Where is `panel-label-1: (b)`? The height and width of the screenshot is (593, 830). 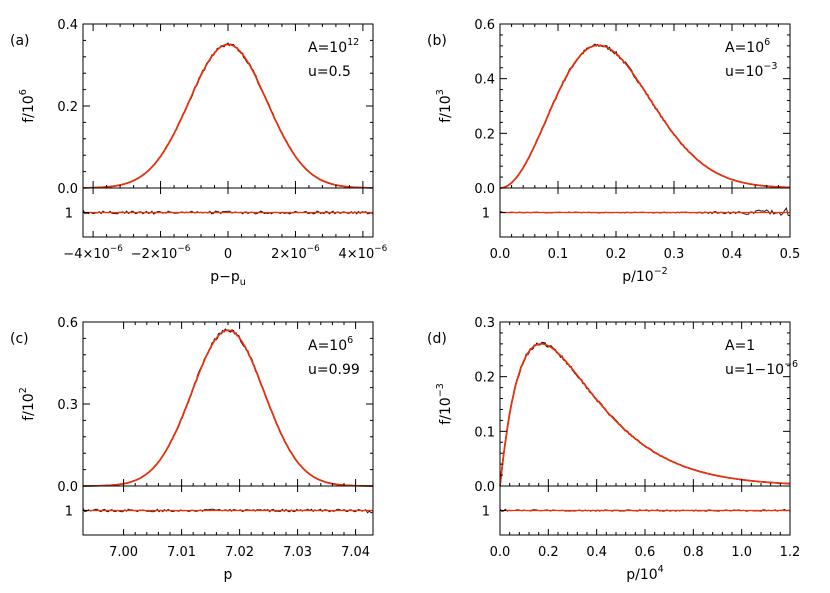
panel-label-1: (b) is located at coordinates (437, 41).